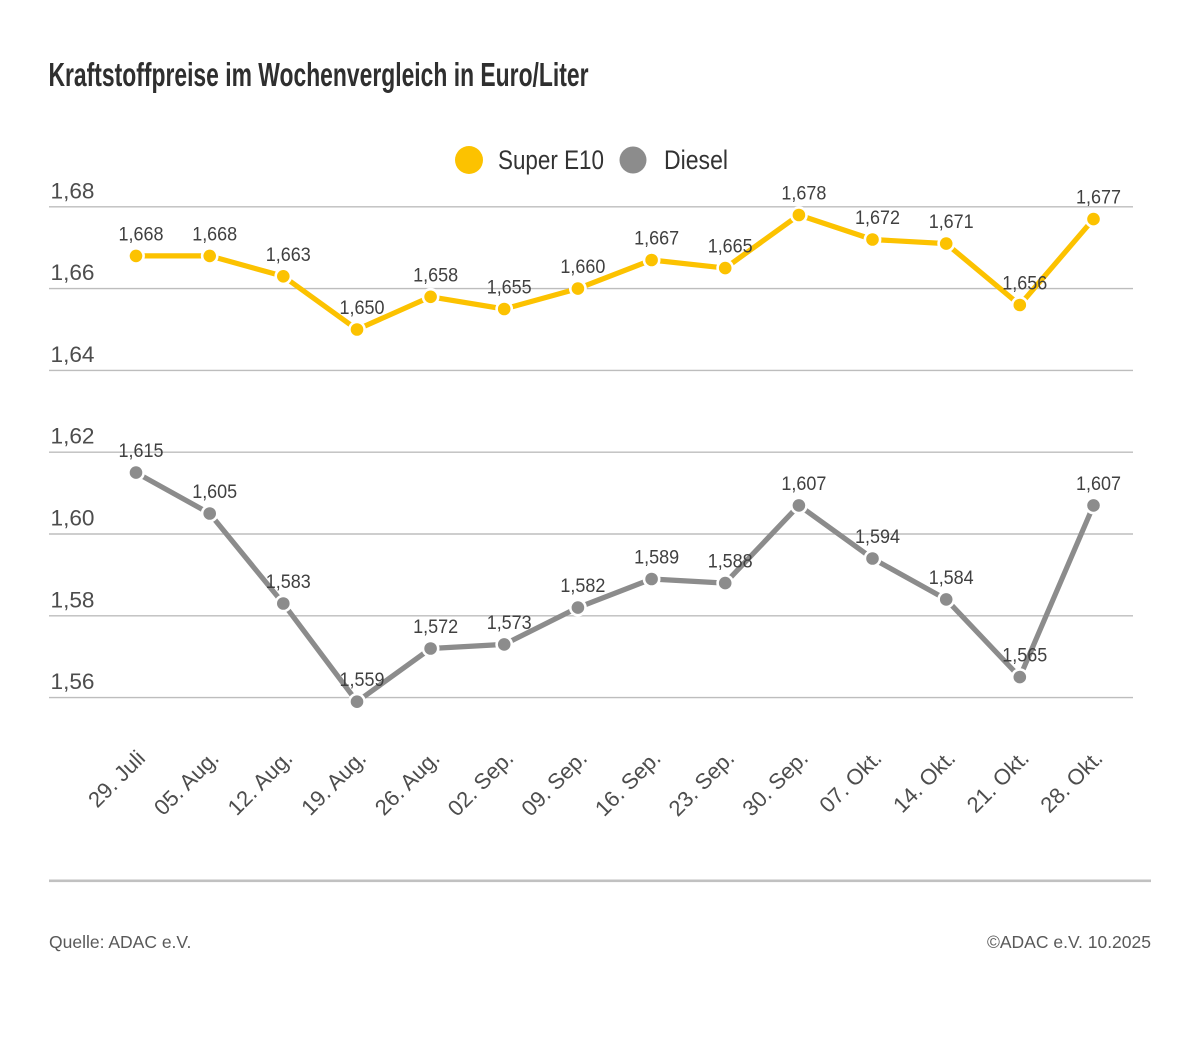 The width and height of the screenshot is (1200, 1053). What do you see at coordinates (803, 194) in the screenshot?
I see `svg-text: 1,678` at bounding box center [803, 194].